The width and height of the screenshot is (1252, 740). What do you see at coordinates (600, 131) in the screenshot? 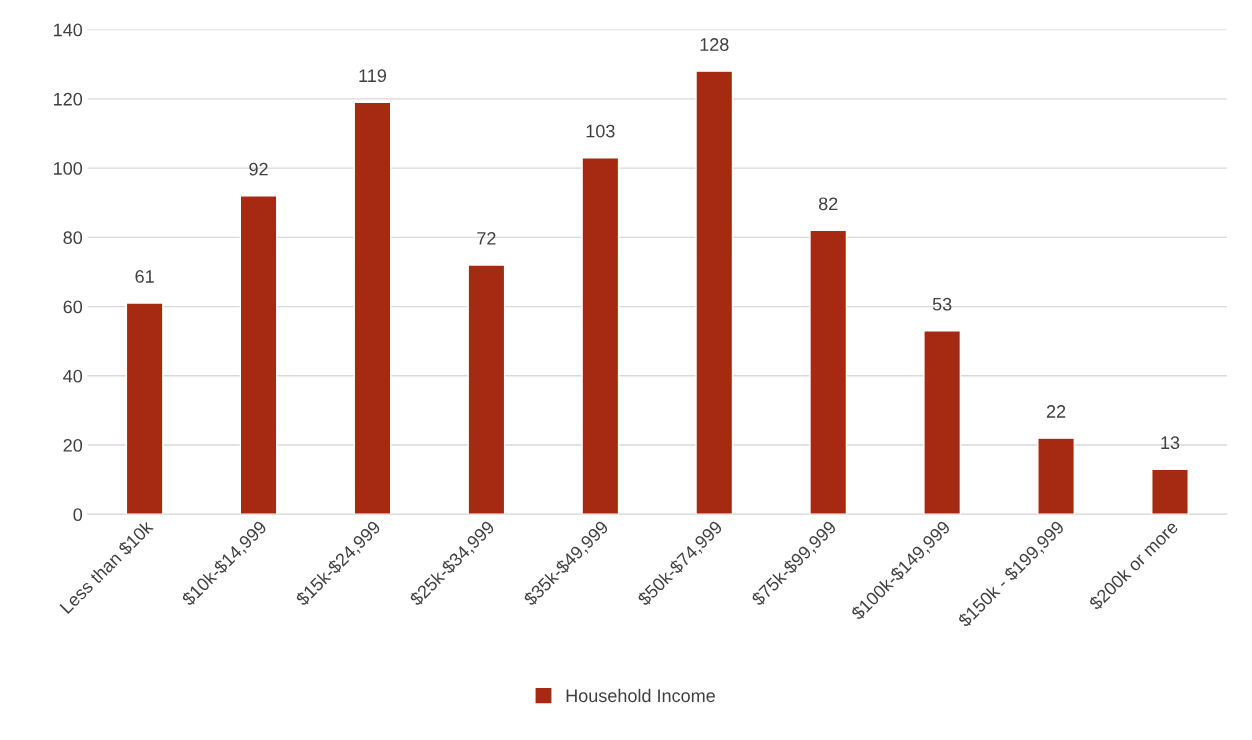
I see `data-label: 103` at bounding box center [600, 131].